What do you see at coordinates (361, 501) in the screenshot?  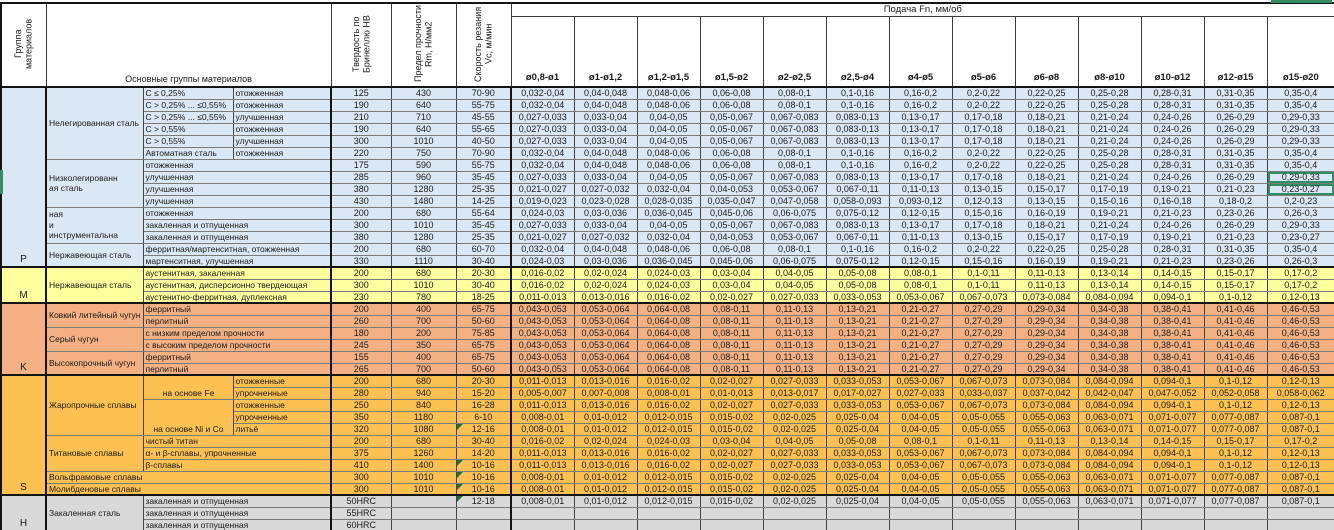 I see `hardness-cell: 50HRC` at bounding box center [361, 501].